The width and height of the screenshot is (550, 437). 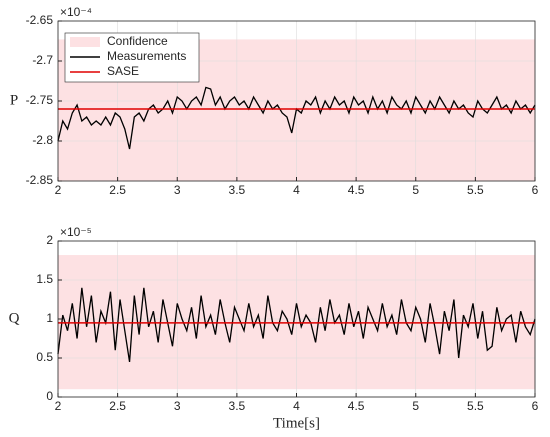 I want to click on legend-label: SASE, so click(x=123, y=71).